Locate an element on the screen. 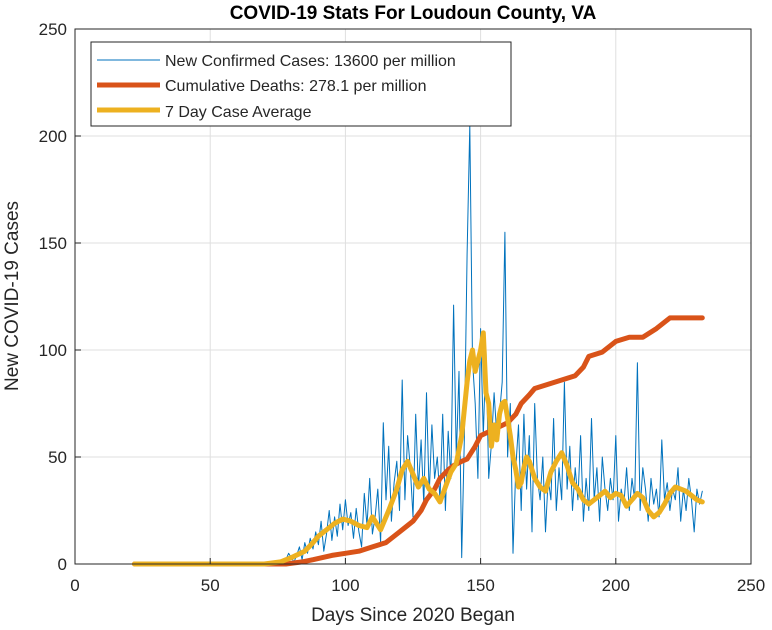 The height and width of the screenshot is (630, 772). x-tick-label: 50 is located at coordinates (210, 585).